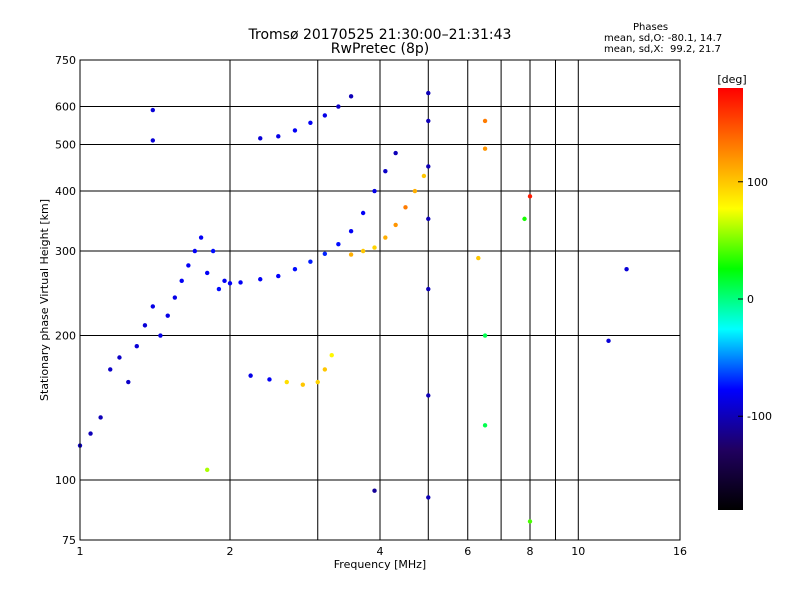 Image resolution: width=800 pixels, height=600 pixels. I want to click on x-tick-label: 6, so click(467, 551).